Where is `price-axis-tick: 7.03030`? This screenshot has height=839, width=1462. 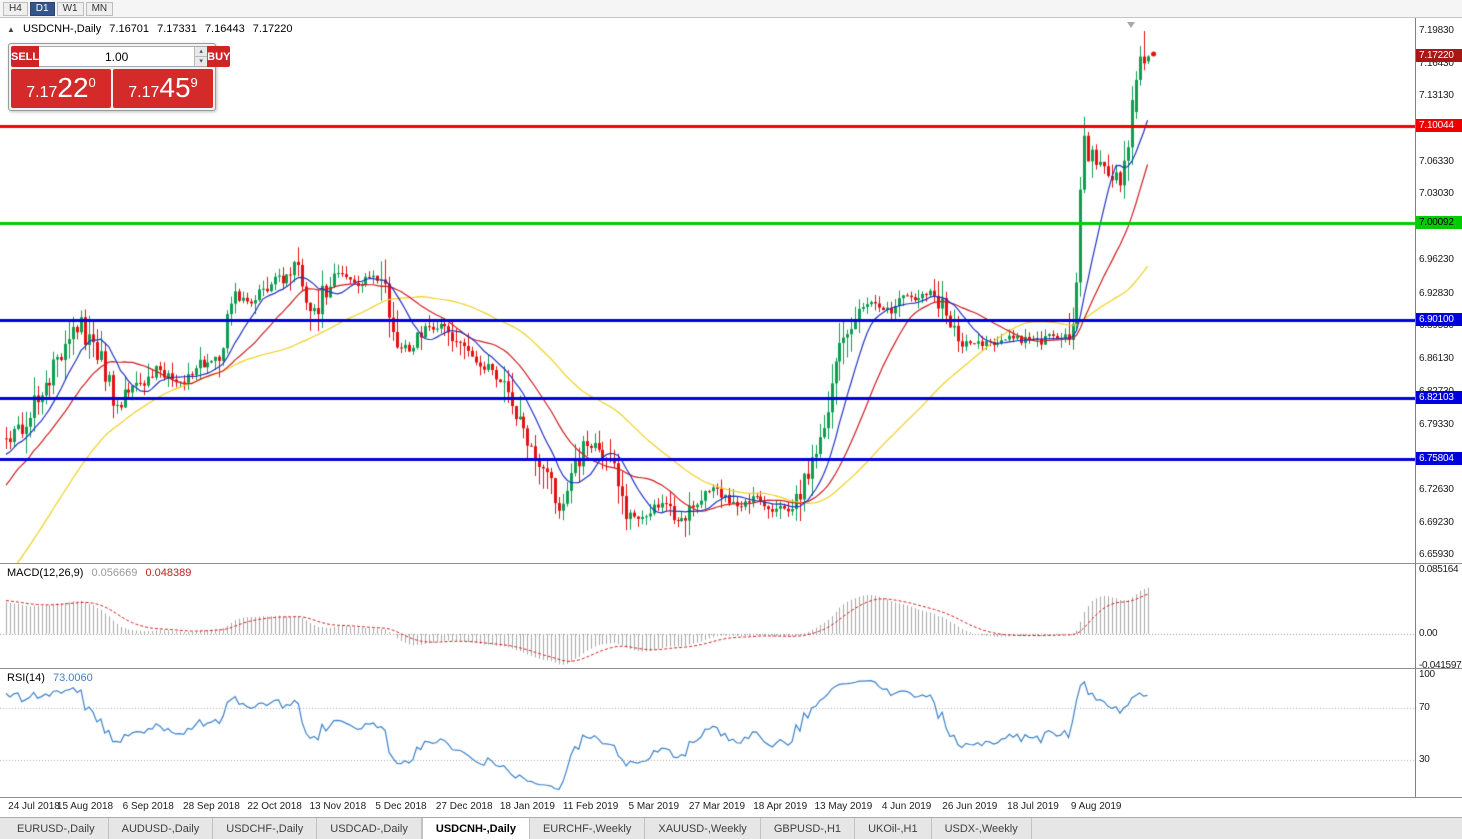 price-axis-tick: 7.03030 is located at coordinates (1436, 194).